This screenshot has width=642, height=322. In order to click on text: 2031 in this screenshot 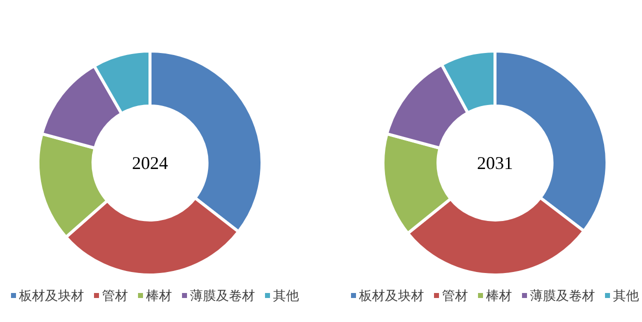, I will do `click(495, 163)`.